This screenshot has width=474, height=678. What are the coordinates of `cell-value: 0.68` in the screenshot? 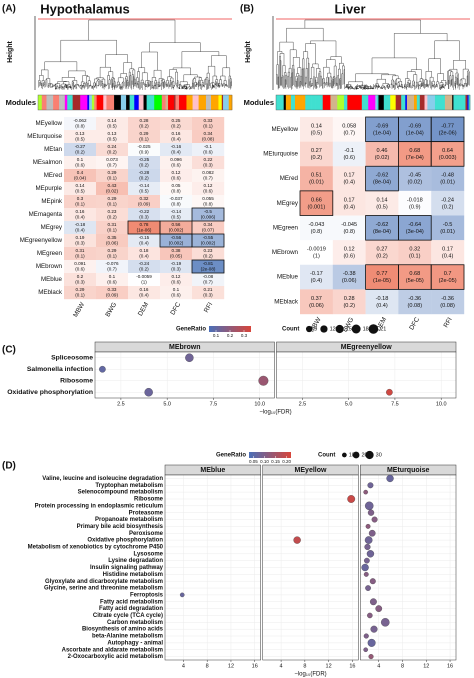 It's located at (414, 151).